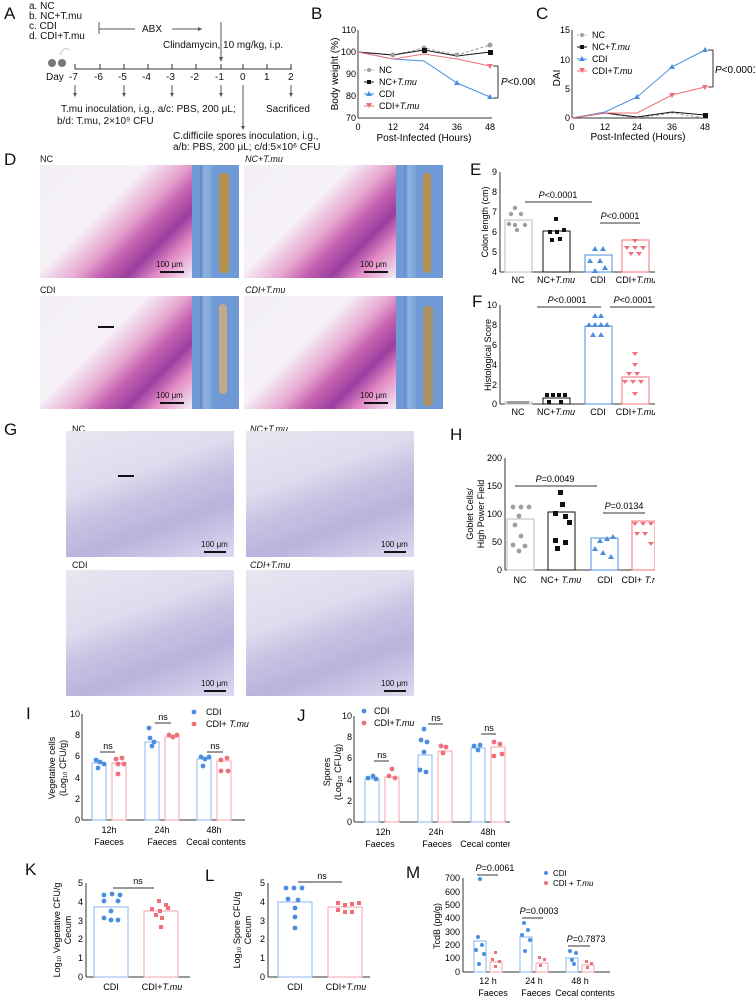 This screenshot has height=999, width=755. I want to click on image-label-cdi-tmu: CDI+T.mu, so click(265, 290).